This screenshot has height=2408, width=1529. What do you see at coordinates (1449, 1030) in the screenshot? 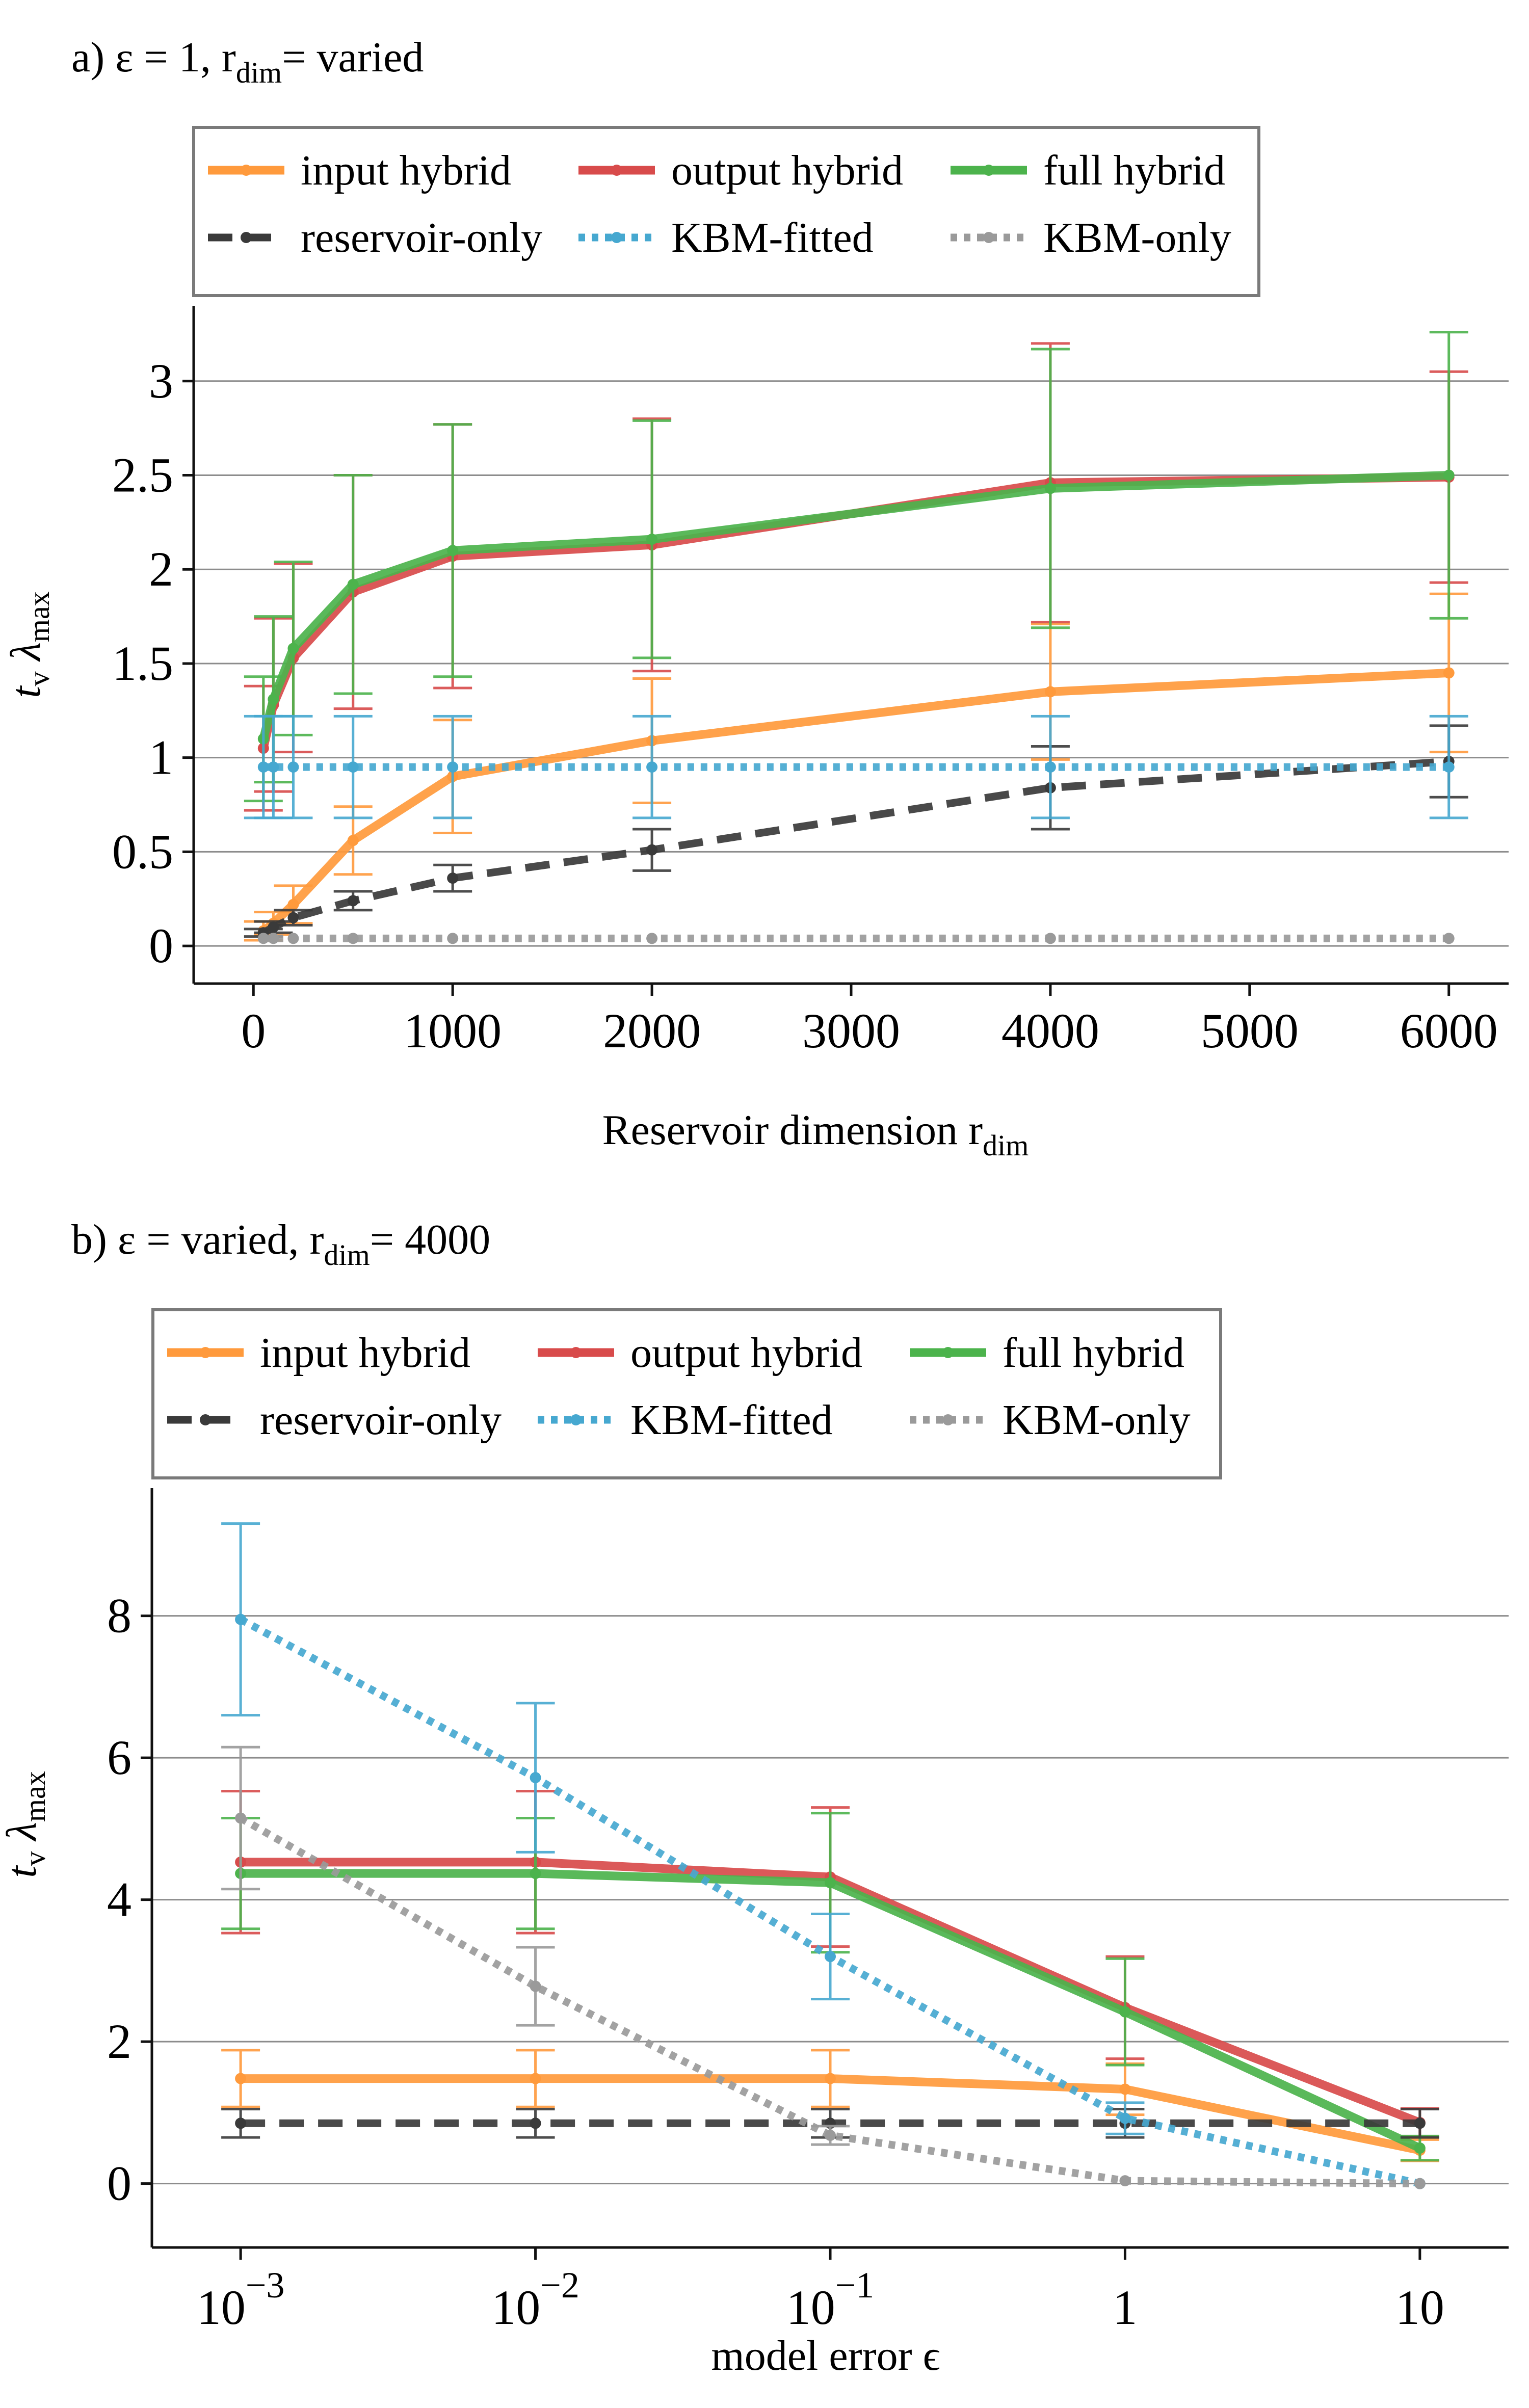
I see `panel-a-x-tick-label: 6000` at bounding box center [1449, 1030].